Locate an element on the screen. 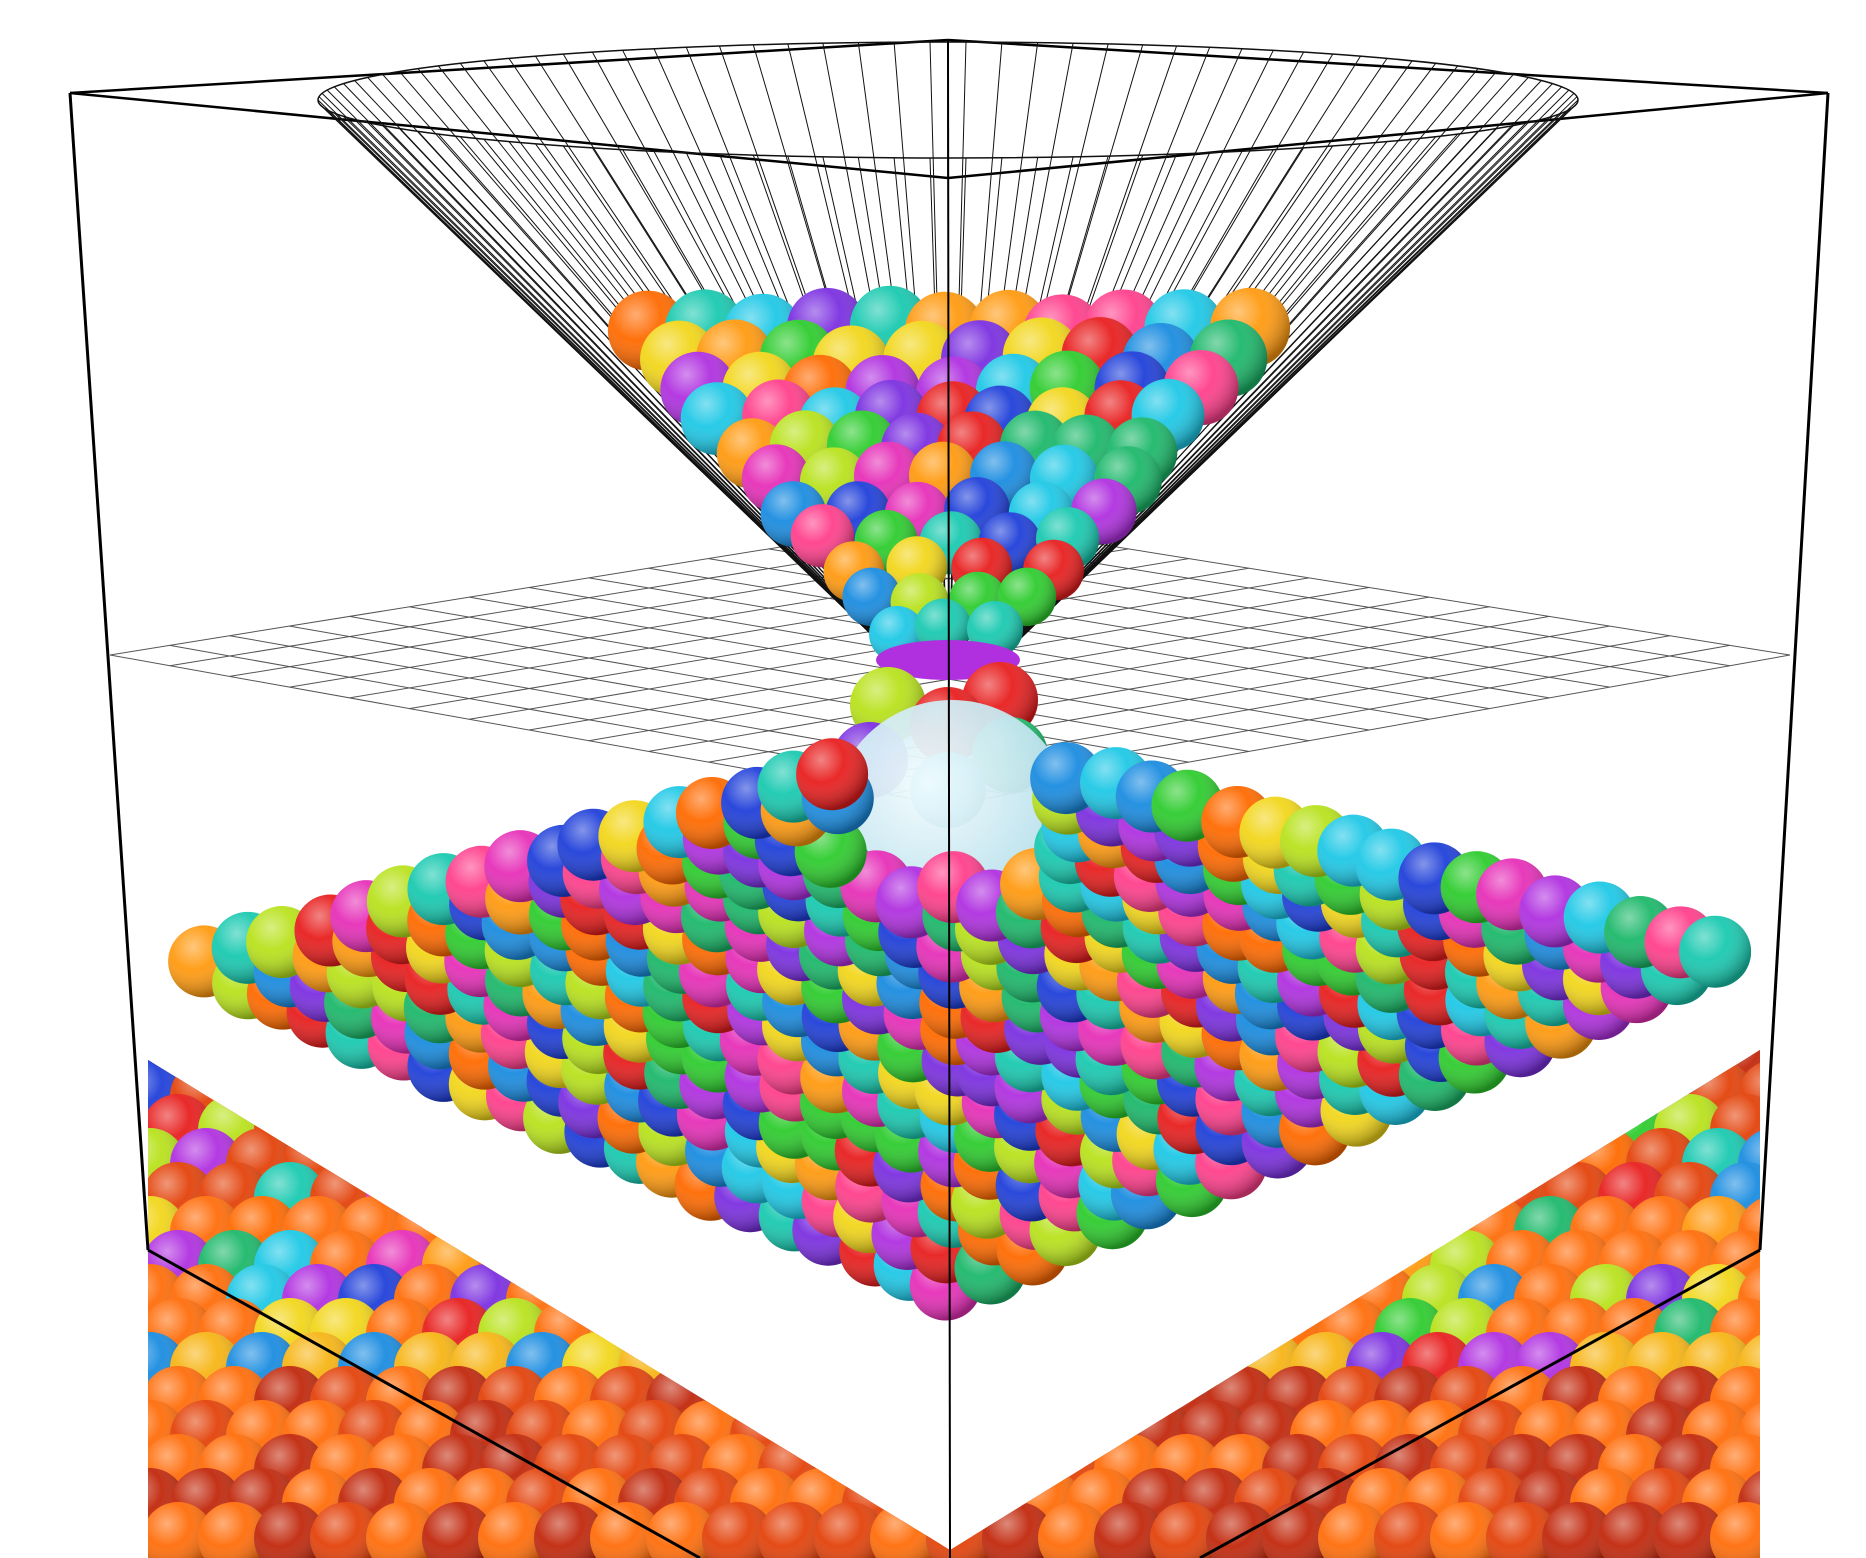 This screenshot has width=1866, height=1558. funnel-particles is located at coordinates (949, 473).